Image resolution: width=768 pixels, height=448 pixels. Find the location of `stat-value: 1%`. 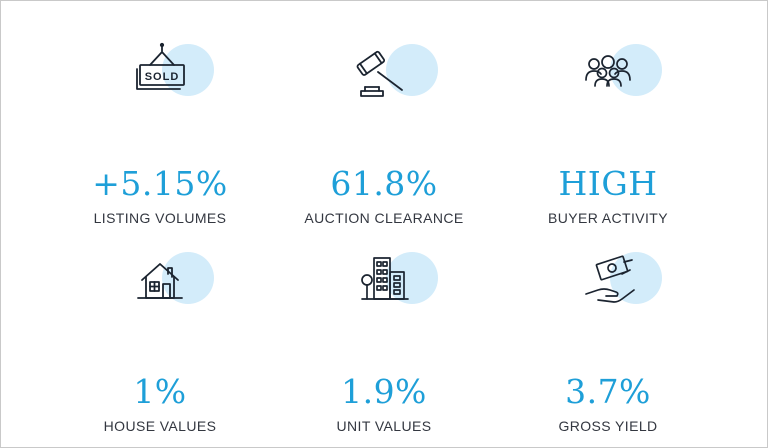

stat-value: 1% is located at coordinates (160, 391).